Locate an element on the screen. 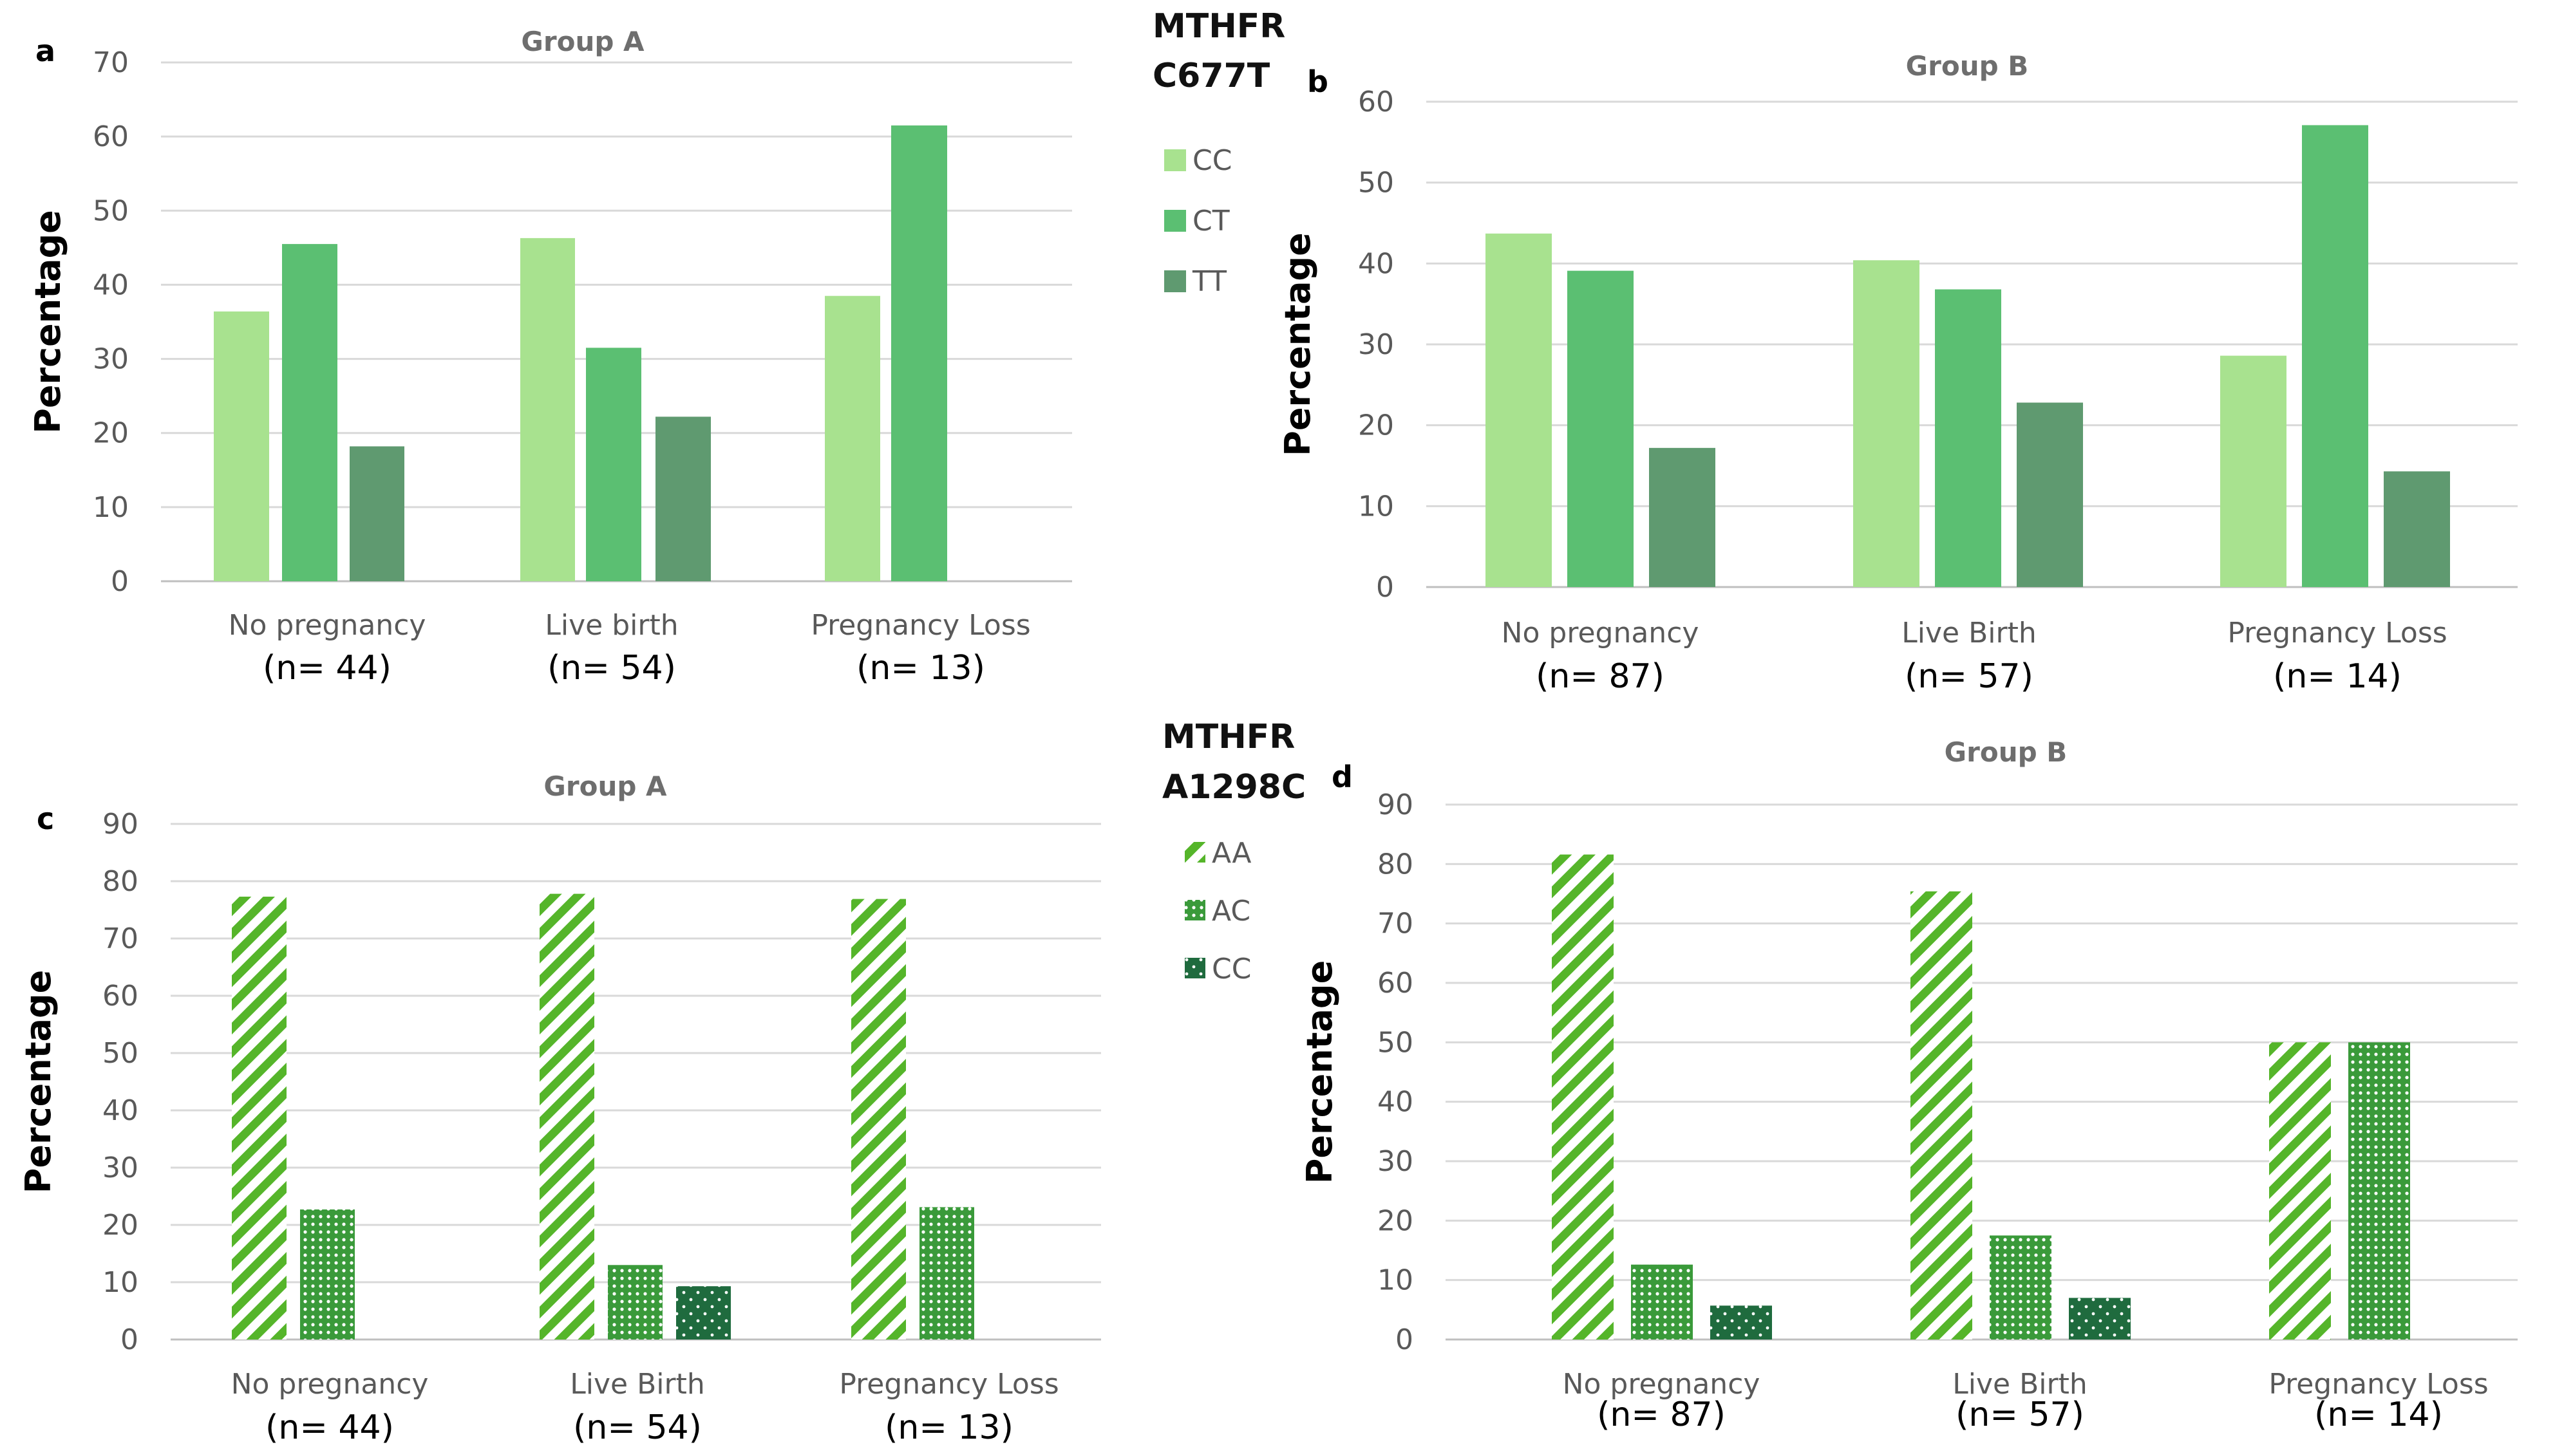 Image resolution: width=2564 pixels, height=1456 pixels. chart-title-d: Group B is located at coordinates (2006, 752).